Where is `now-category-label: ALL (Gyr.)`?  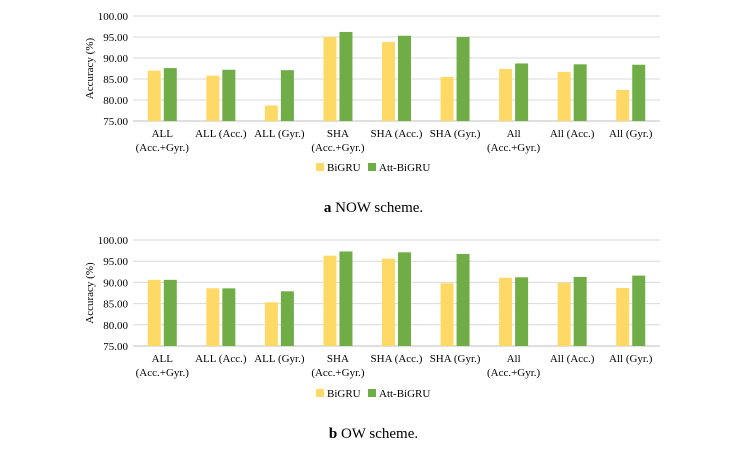 now-category-label: ALL (Gyr.) is located at coordinates (279, 134).